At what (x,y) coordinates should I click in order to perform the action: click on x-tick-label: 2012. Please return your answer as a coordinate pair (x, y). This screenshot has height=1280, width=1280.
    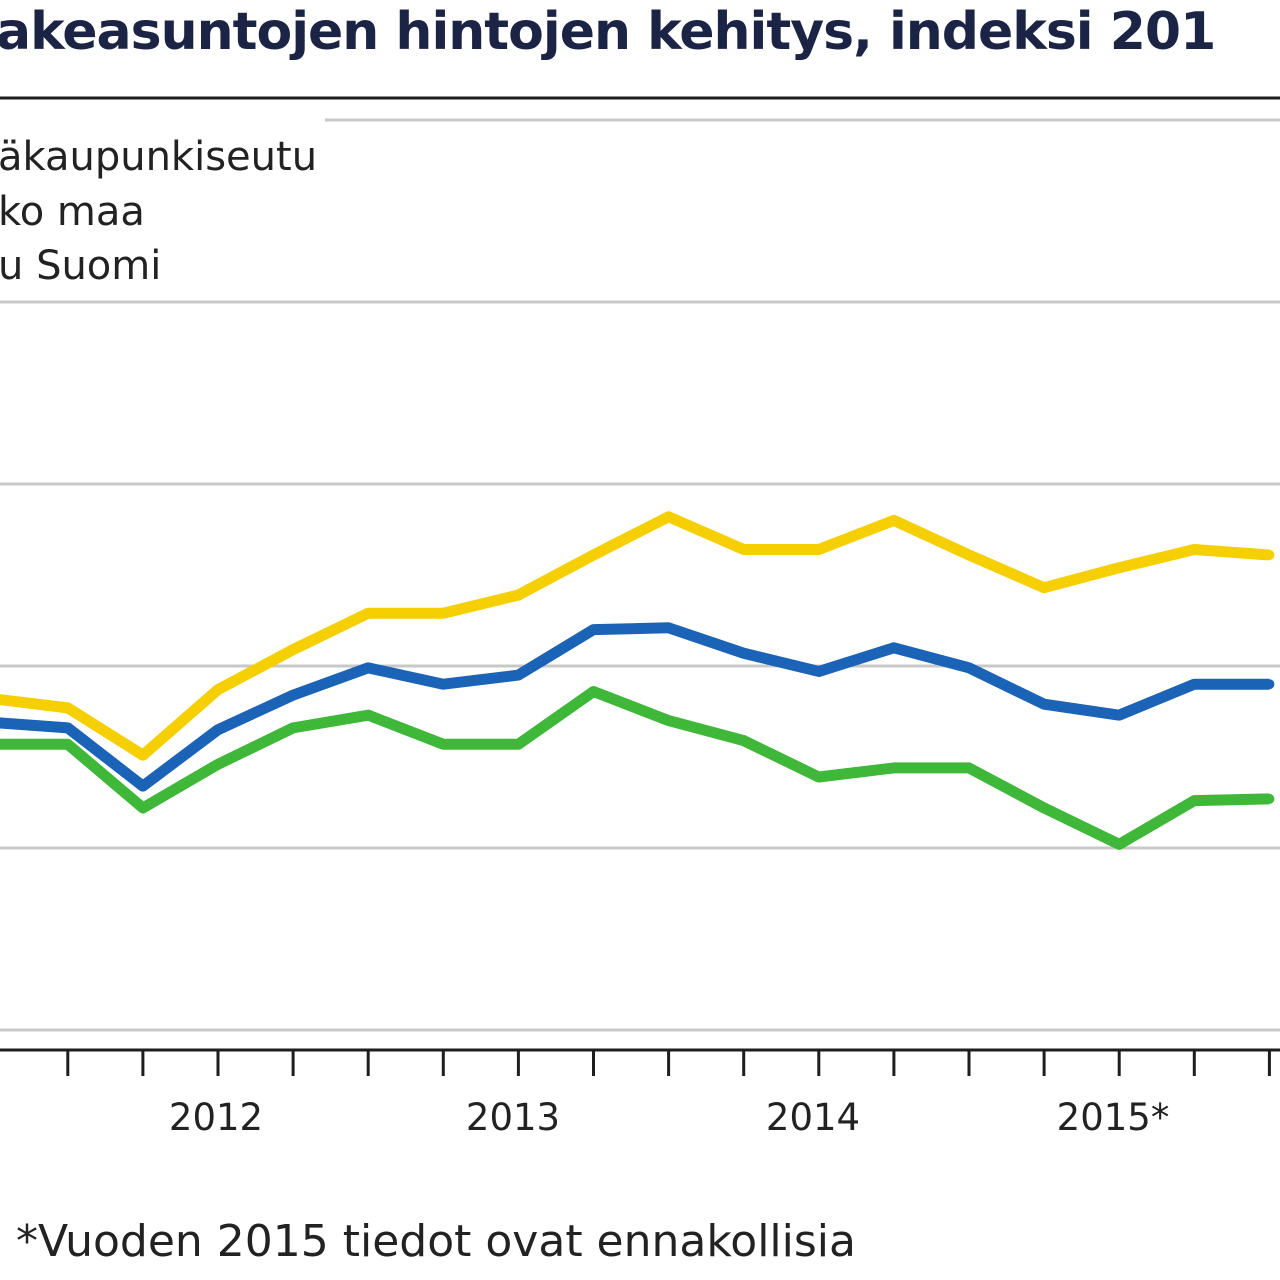
    Looking at the image, I should click on (216, 1117).